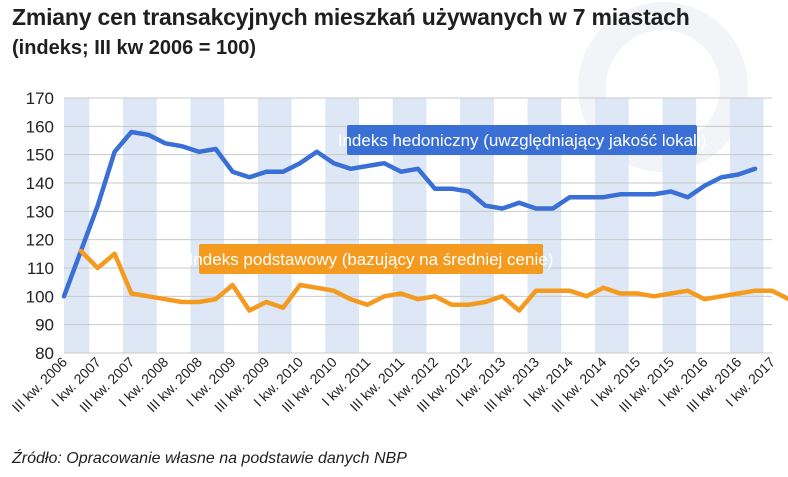 The image size is (788, 477). What do you see at coordinates (433, 280) in the screenshot?
I see `series-line-basic` at bounding box center [433, 280].